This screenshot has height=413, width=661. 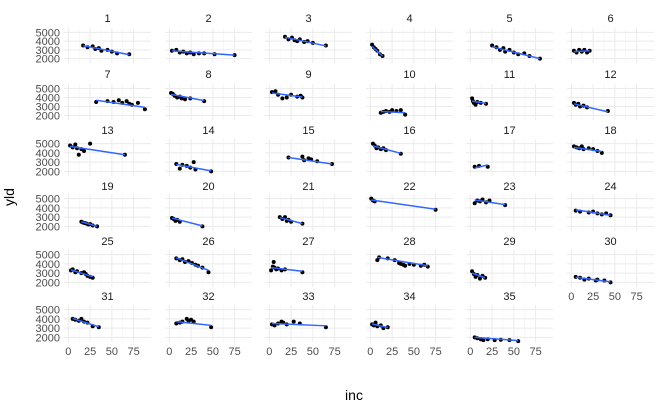 I want to click on facet-panel-32: 32 0 25 50 75, so click(x=208, y=324).